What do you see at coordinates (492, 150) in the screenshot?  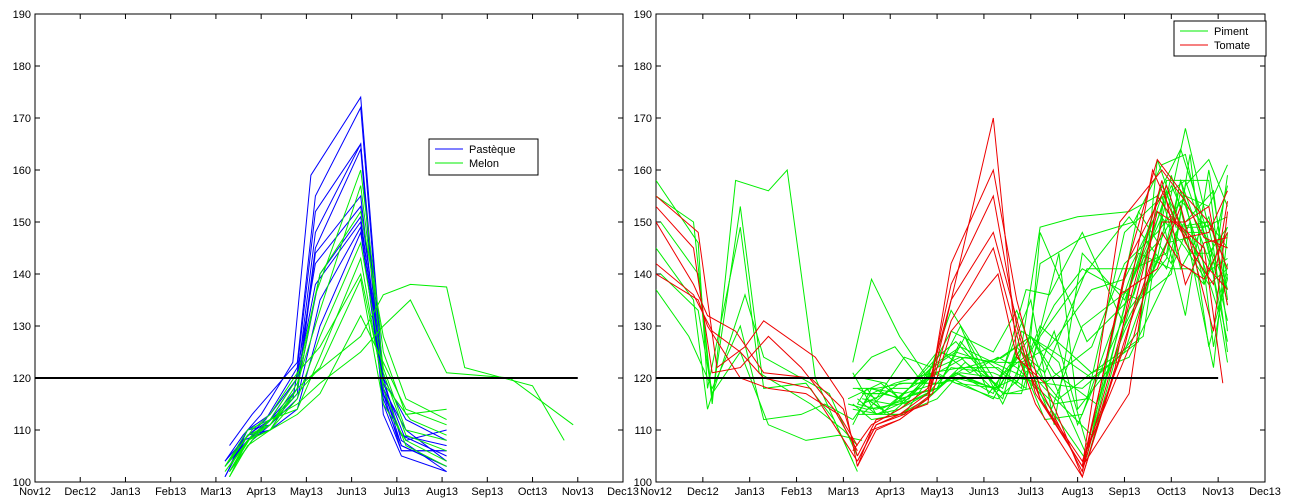 I see `legend-label: Pastèque` at bounding box center [492, 150].